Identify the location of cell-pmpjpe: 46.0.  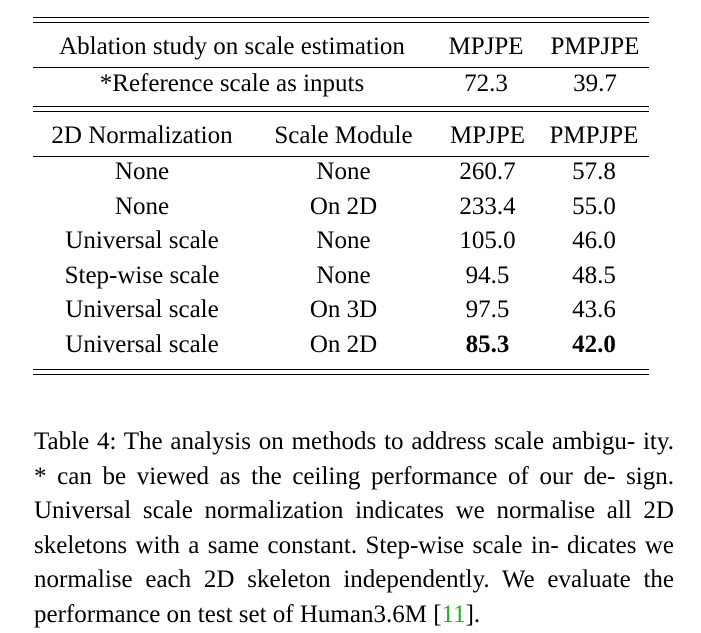
(594, 240).